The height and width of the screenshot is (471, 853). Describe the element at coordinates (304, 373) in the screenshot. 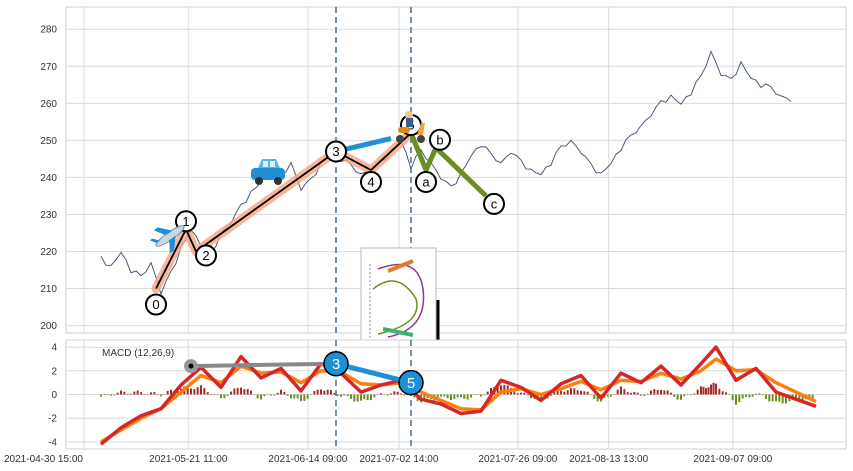

I see `macd-wave-markers: 35` at that location.